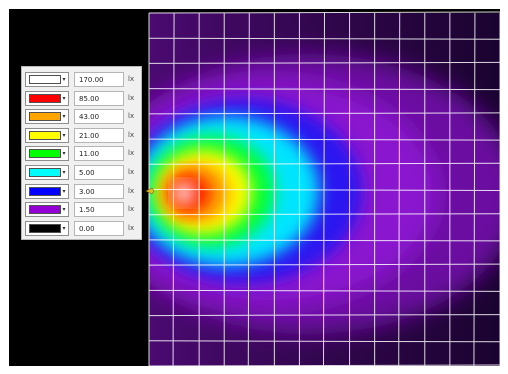  Describe the element at coordinates (99, 191) in the screenshot. I see `level-value-input: 3.00` at that location.